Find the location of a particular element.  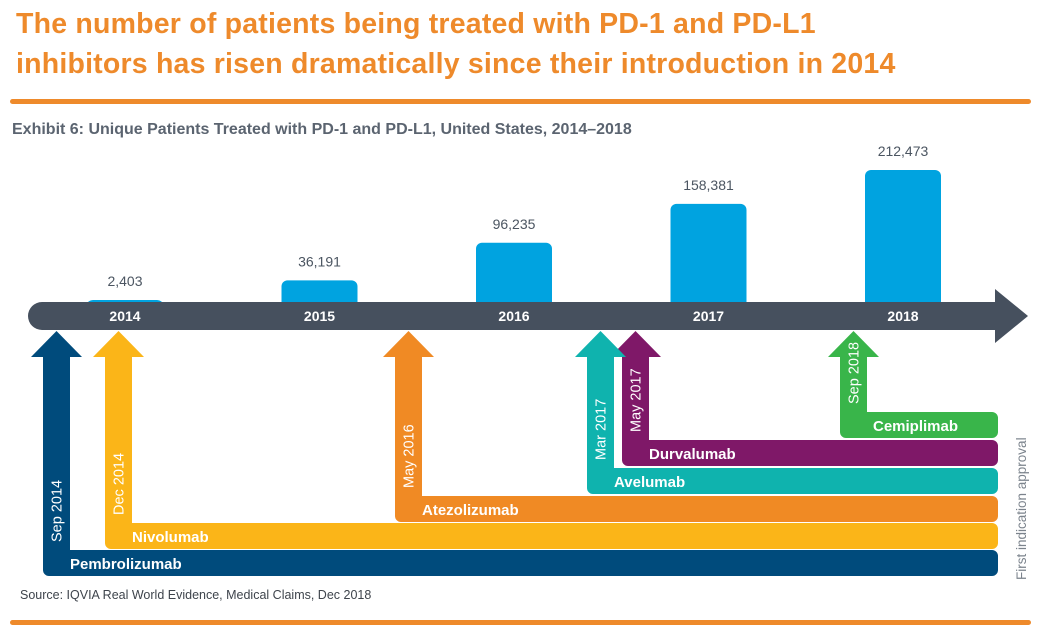

timeline-year-2014: 2014 is located at coordinates (124, 316).